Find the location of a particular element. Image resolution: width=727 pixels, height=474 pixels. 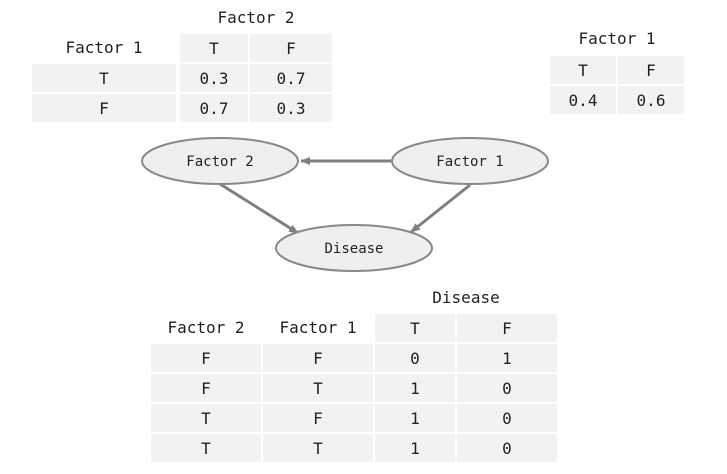

cpt-factor1-cell: 0.6 is located at coordinates (651, 100).